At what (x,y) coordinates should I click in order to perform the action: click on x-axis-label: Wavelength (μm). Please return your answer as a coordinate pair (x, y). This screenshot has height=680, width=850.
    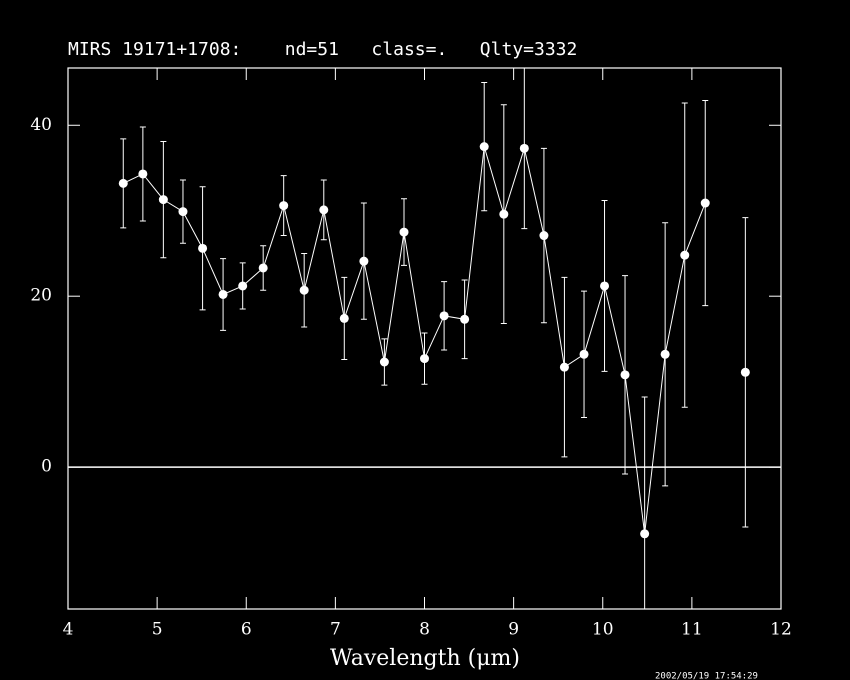
    Looking at the image, I should click on (425, 658).